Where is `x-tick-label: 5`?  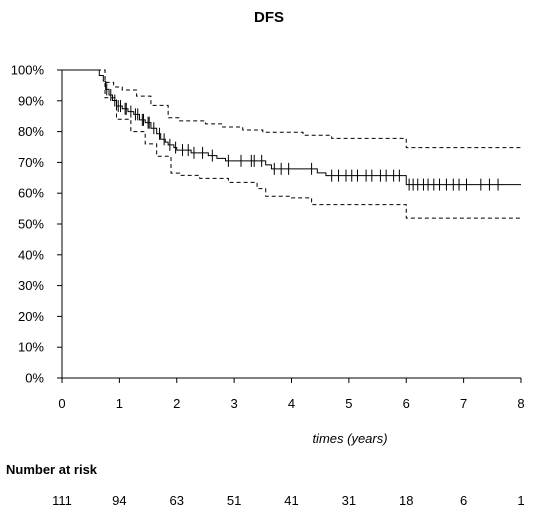
x-tick-label: 5 is located at coordinates (348, 403).